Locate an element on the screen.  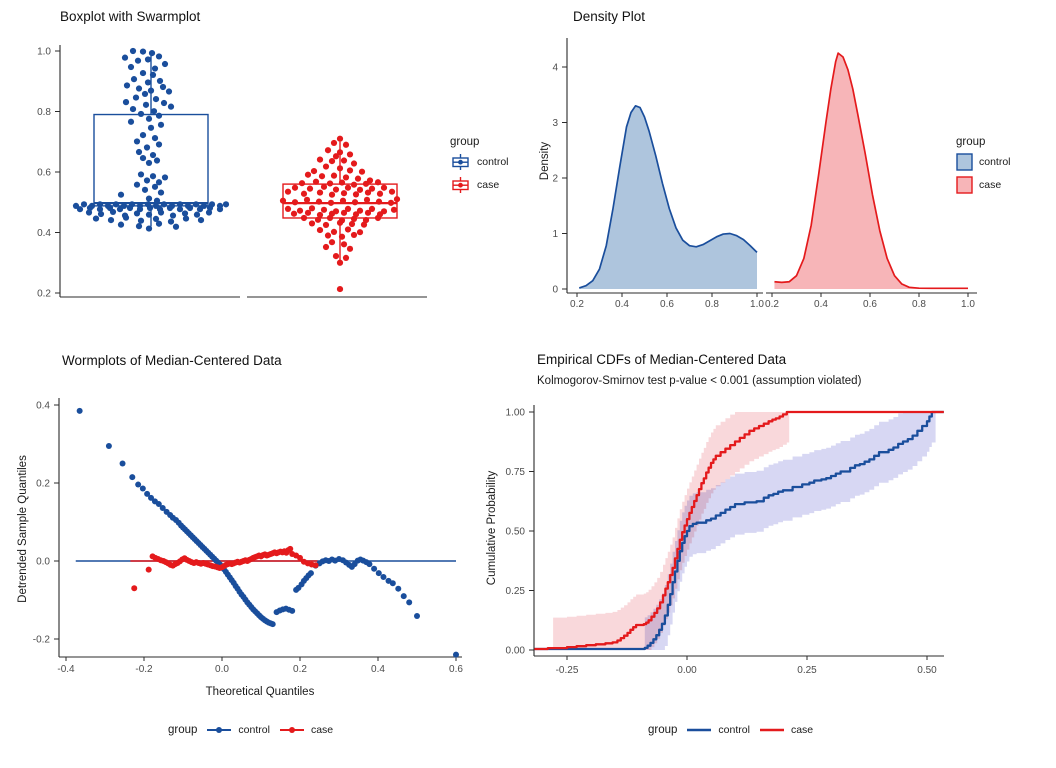
panel-wormplot: -0.2 0.0 0.2 0.4 -0.4 -0.2 0.0 0.2 0.4 0.6 is located at coordinates (248, 536).